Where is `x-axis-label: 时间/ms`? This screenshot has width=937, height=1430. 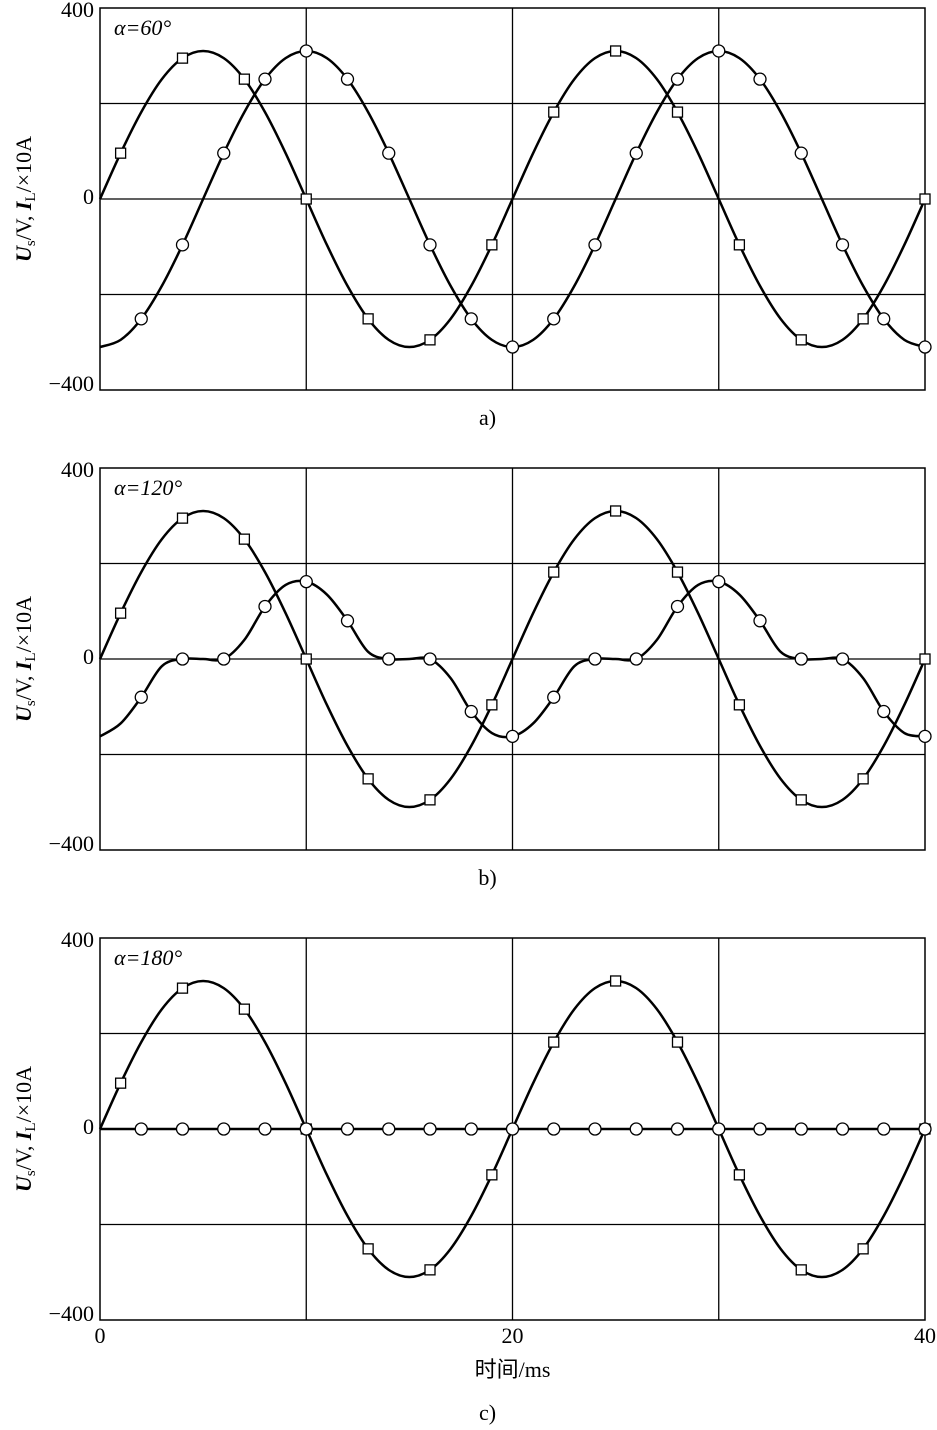 x-axis-label: 时间/ms is located at coordinates (513, 1369).